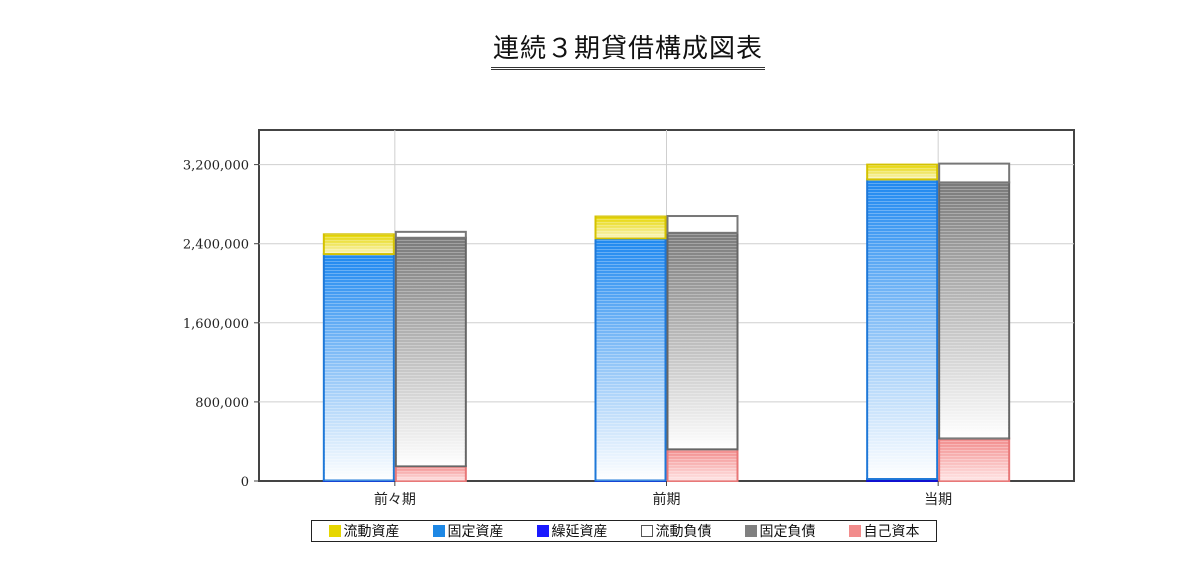 The height and width of the screenshot is (568, 1200). I want to click on chart-title-text: 連続３期貸借構成図表, so click(627, 49).